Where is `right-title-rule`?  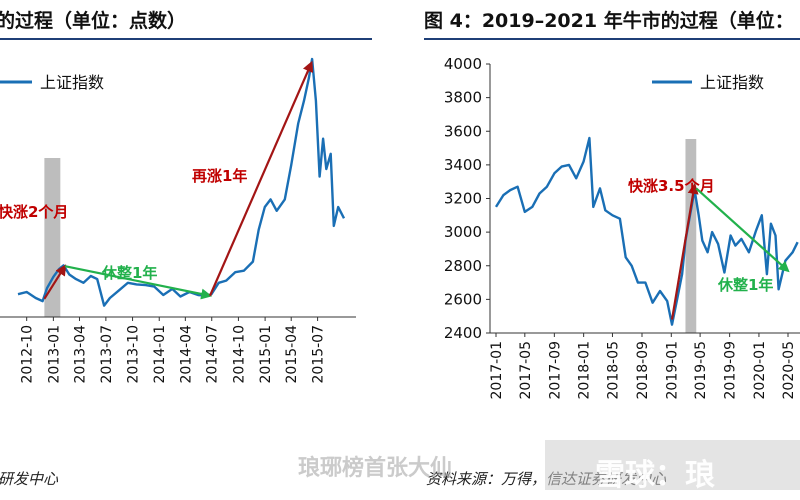
right-title-rule is located at coordinates (612, 39).